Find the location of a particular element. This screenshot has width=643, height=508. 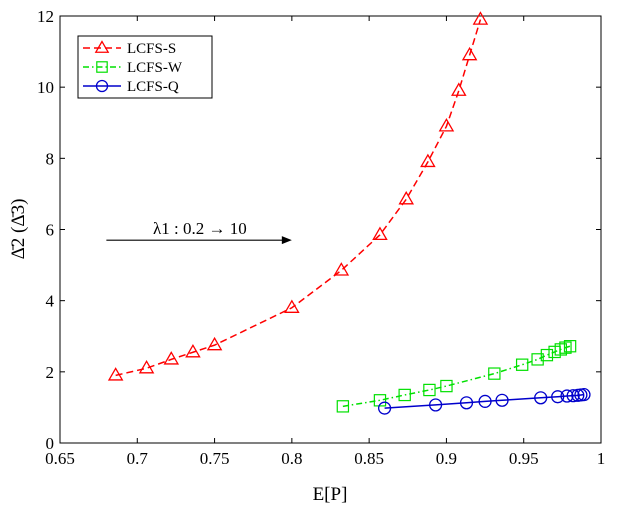

x-tick-label: 0.75 is located at coordinates (215, 458).